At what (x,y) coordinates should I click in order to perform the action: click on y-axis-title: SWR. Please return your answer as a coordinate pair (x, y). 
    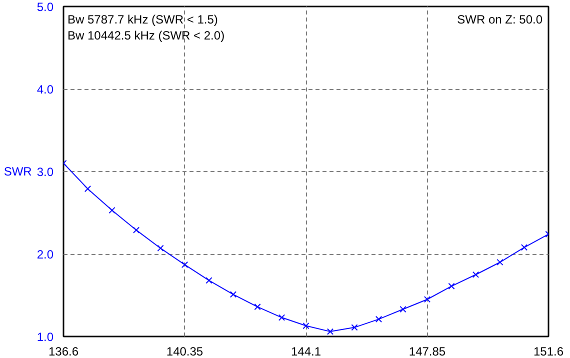
    Looking at the image, I should click on (18, 171).